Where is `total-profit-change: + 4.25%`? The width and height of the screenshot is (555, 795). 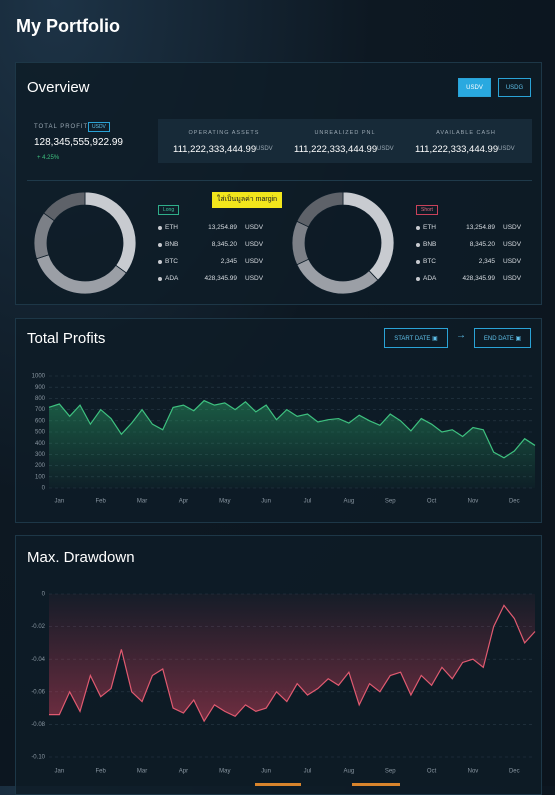
total-profit-change: + 4.25% is located at coordinates (48, 158).